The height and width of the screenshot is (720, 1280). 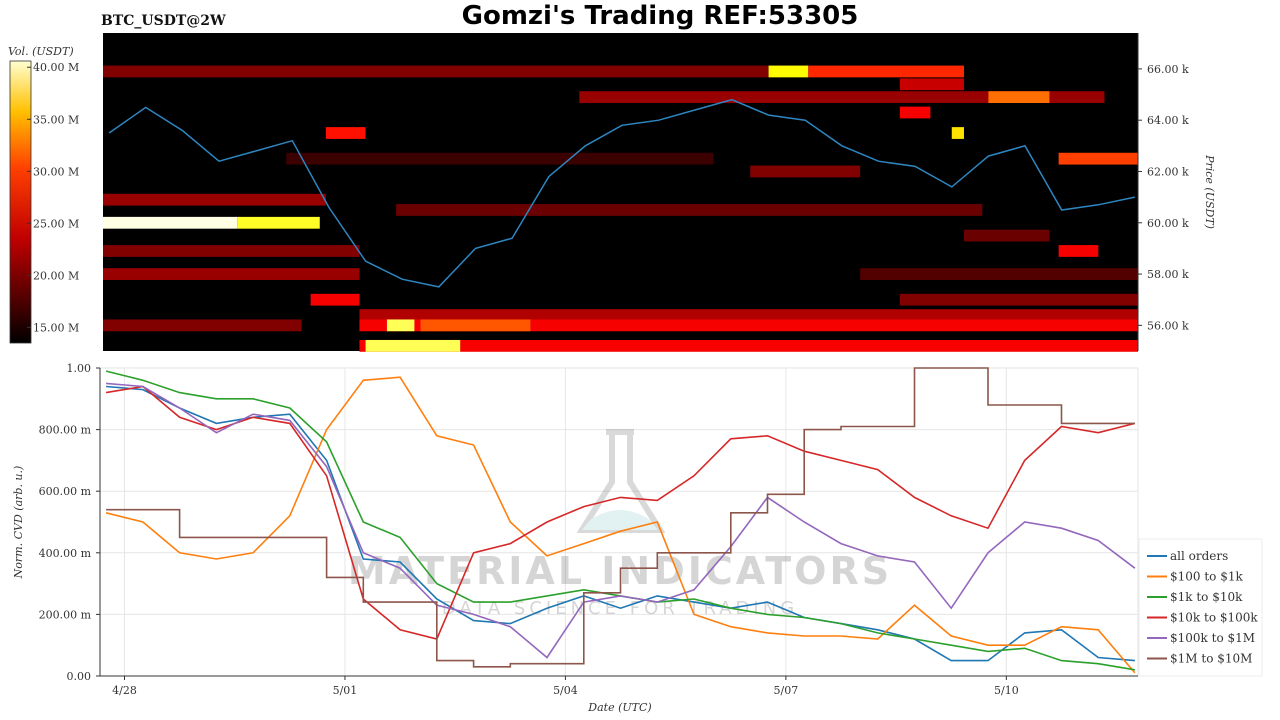 I want to click on price-tick-label: 66.00 k, so click(x=1168, y=69).